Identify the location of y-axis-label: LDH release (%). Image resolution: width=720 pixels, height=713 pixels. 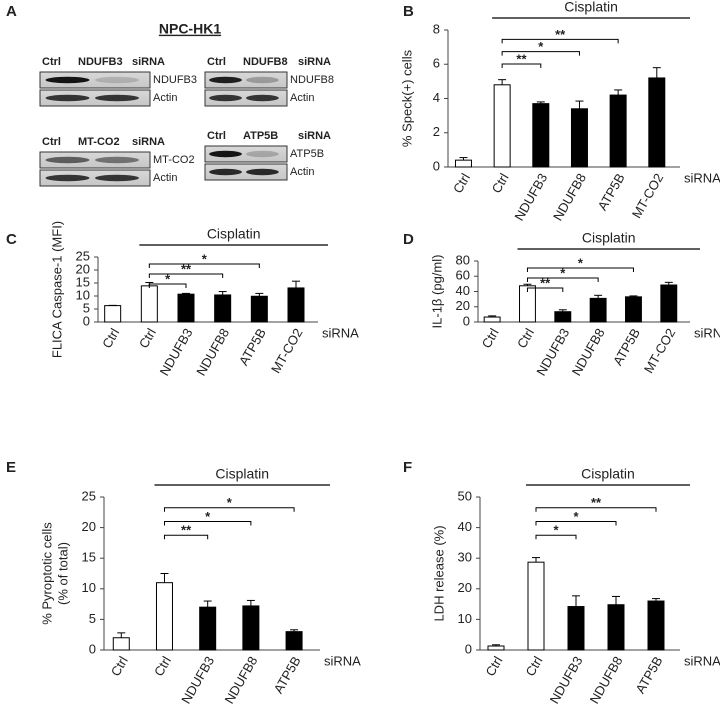
(438, 573).